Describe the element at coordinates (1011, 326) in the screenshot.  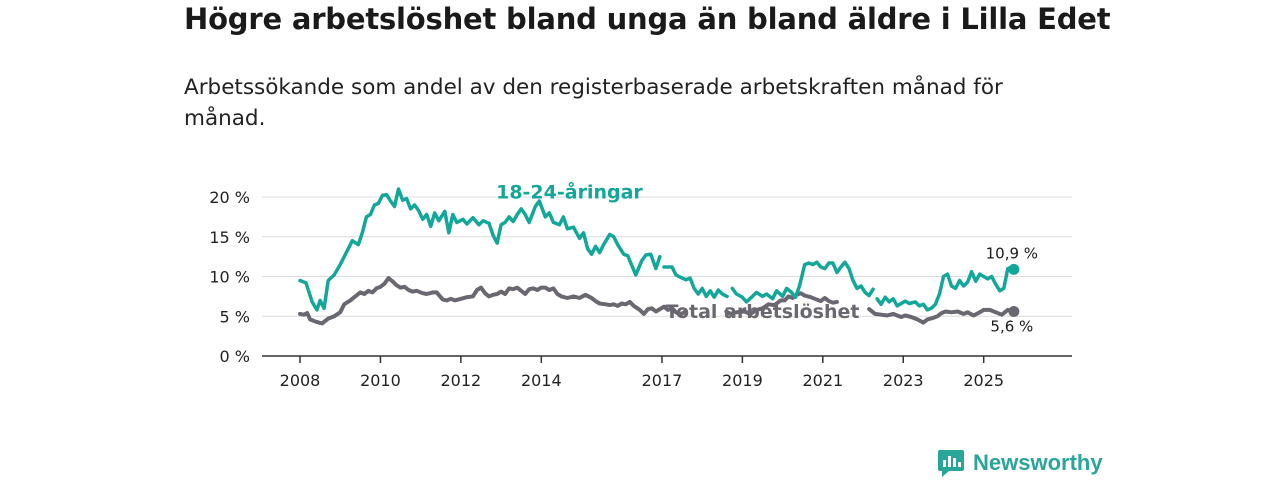
I see `endpoint-label-total: 5,6 %` at that location.